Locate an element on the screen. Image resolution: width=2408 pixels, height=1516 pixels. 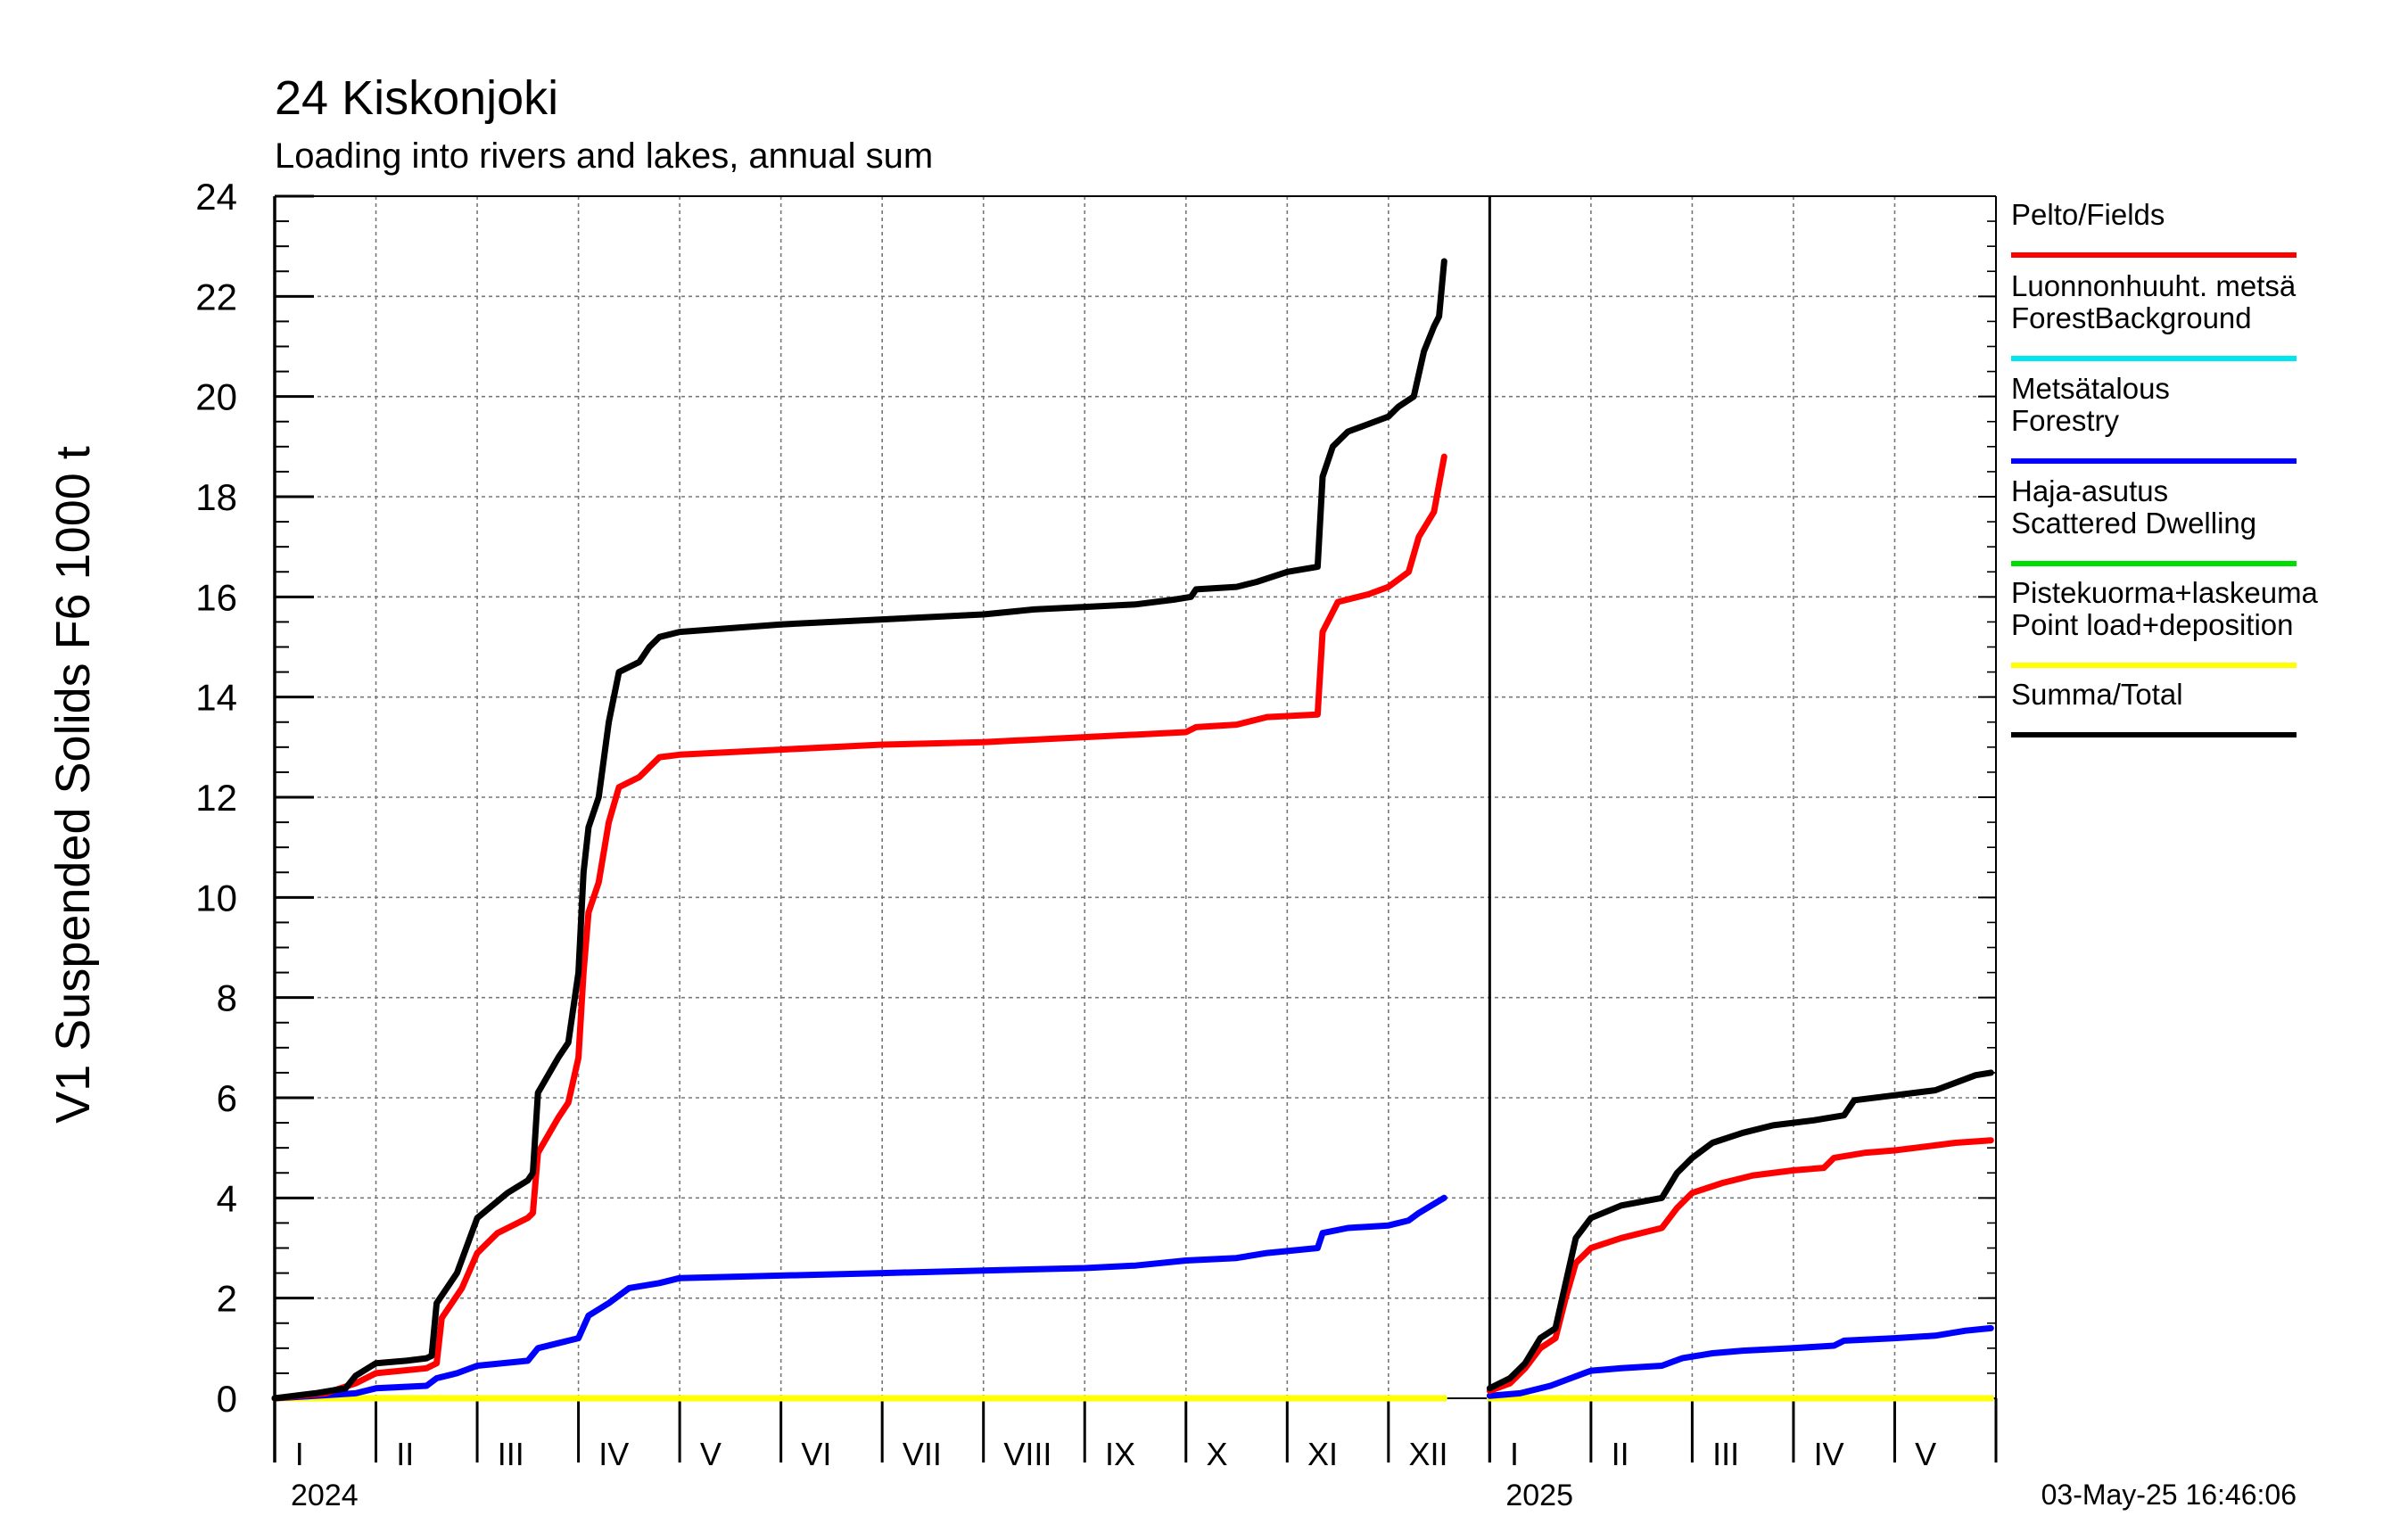
y-tick-label: 10 is located at coordinates (216, 898).